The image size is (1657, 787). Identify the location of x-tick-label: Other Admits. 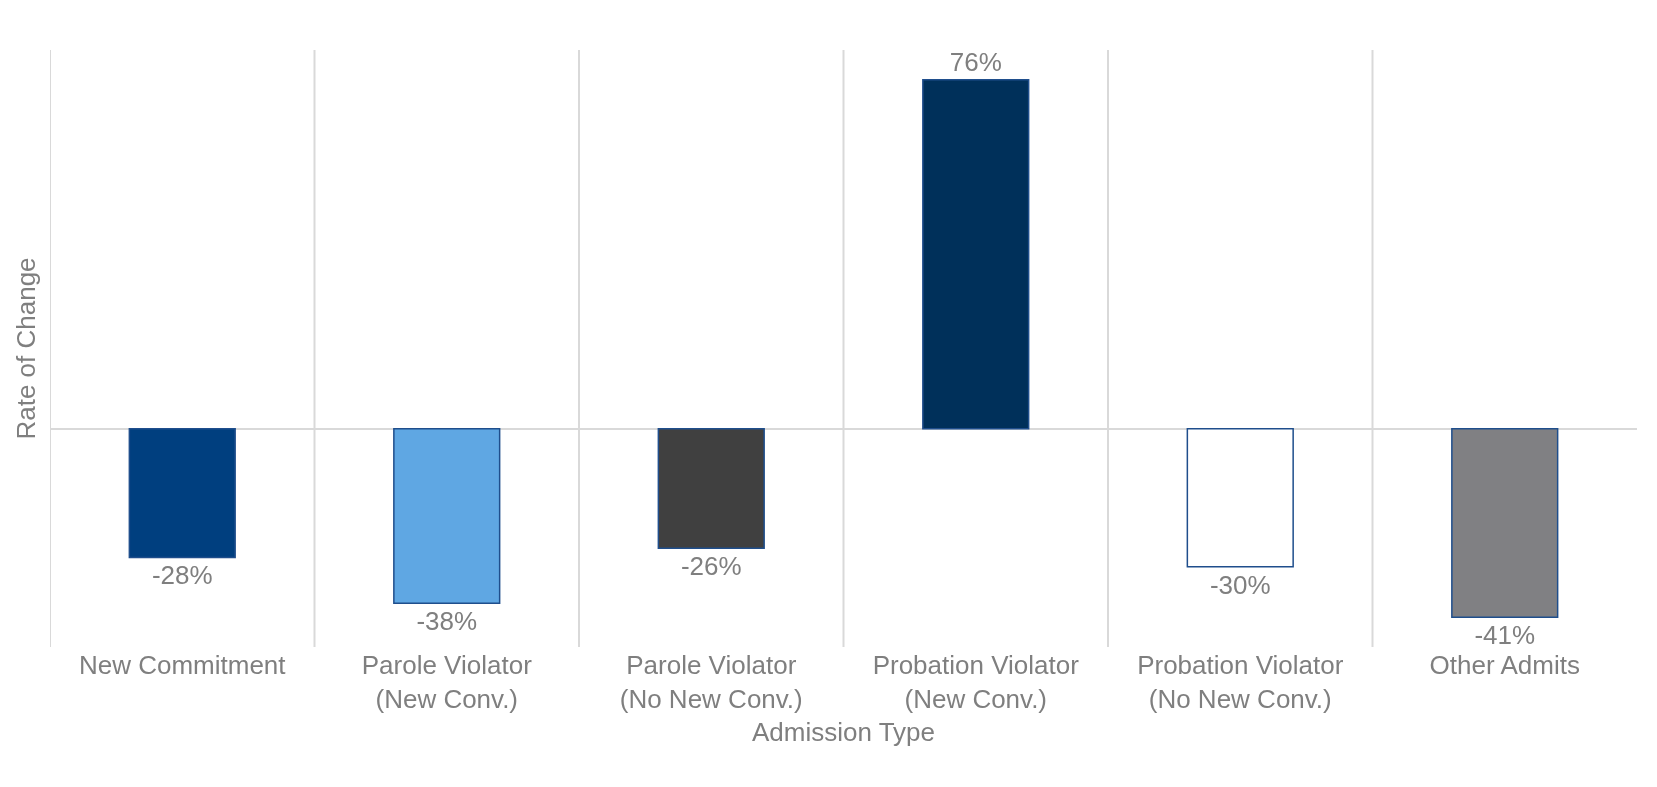
(1504, 665).